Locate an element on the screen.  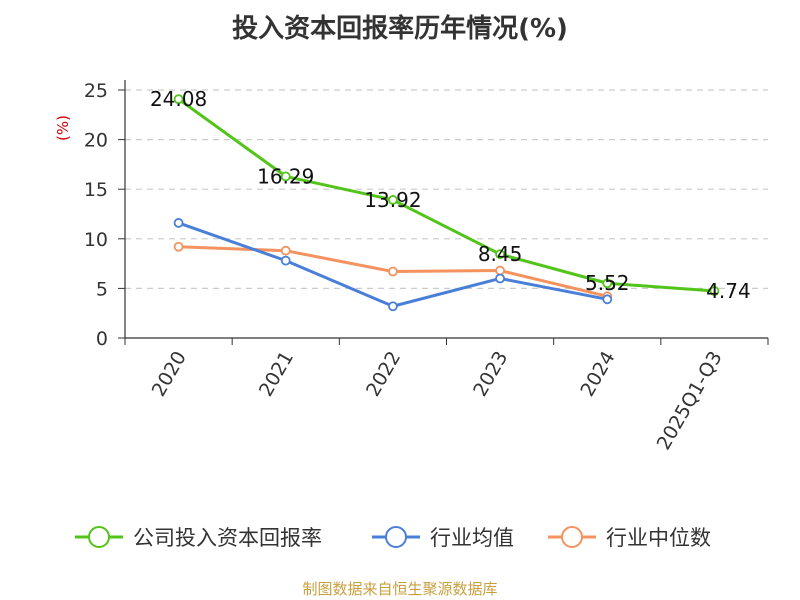
y-tick-label: 15 is located at coordinates (96, 190).